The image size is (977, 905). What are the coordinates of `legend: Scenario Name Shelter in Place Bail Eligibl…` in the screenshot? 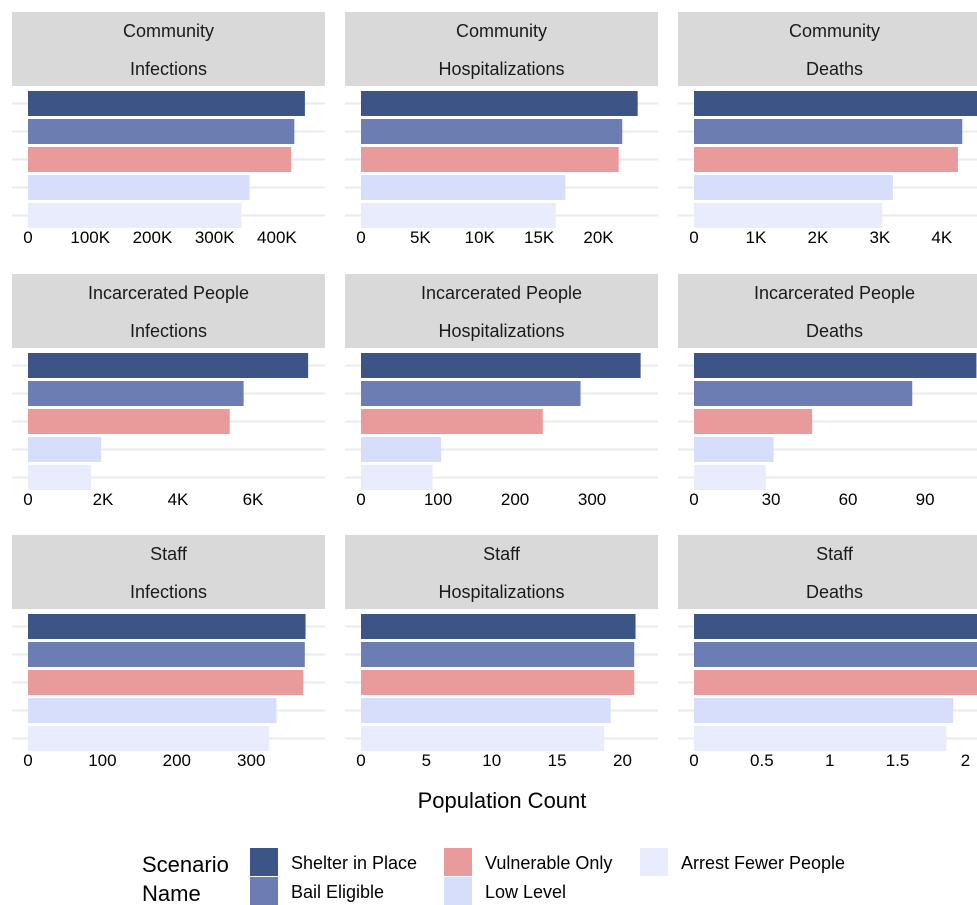 It's located at (493, 876).